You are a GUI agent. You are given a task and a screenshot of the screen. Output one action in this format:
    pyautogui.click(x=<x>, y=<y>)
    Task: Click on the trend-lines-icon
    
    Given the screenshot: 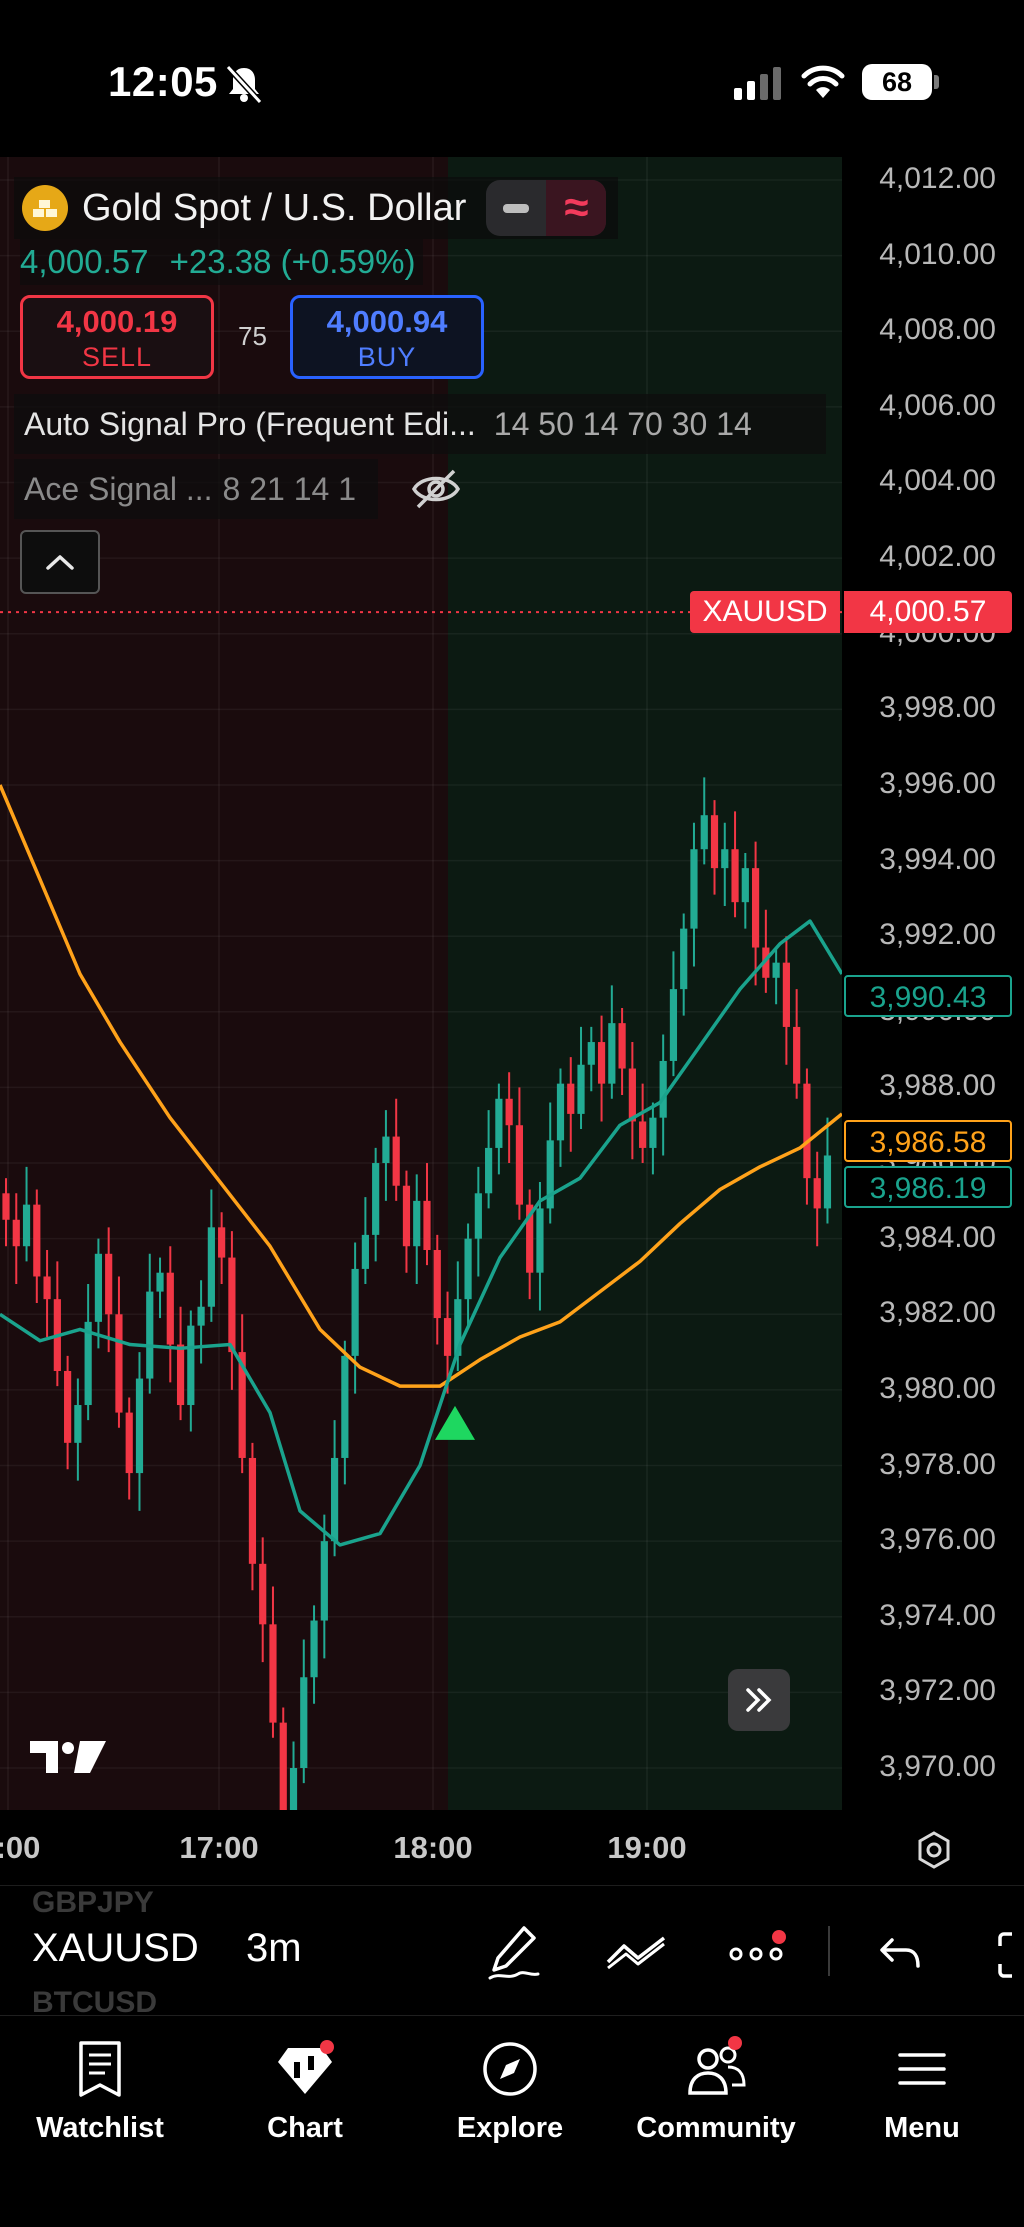 What is the action you would take?
    pyautogui.click(x=636, y=1952)
    